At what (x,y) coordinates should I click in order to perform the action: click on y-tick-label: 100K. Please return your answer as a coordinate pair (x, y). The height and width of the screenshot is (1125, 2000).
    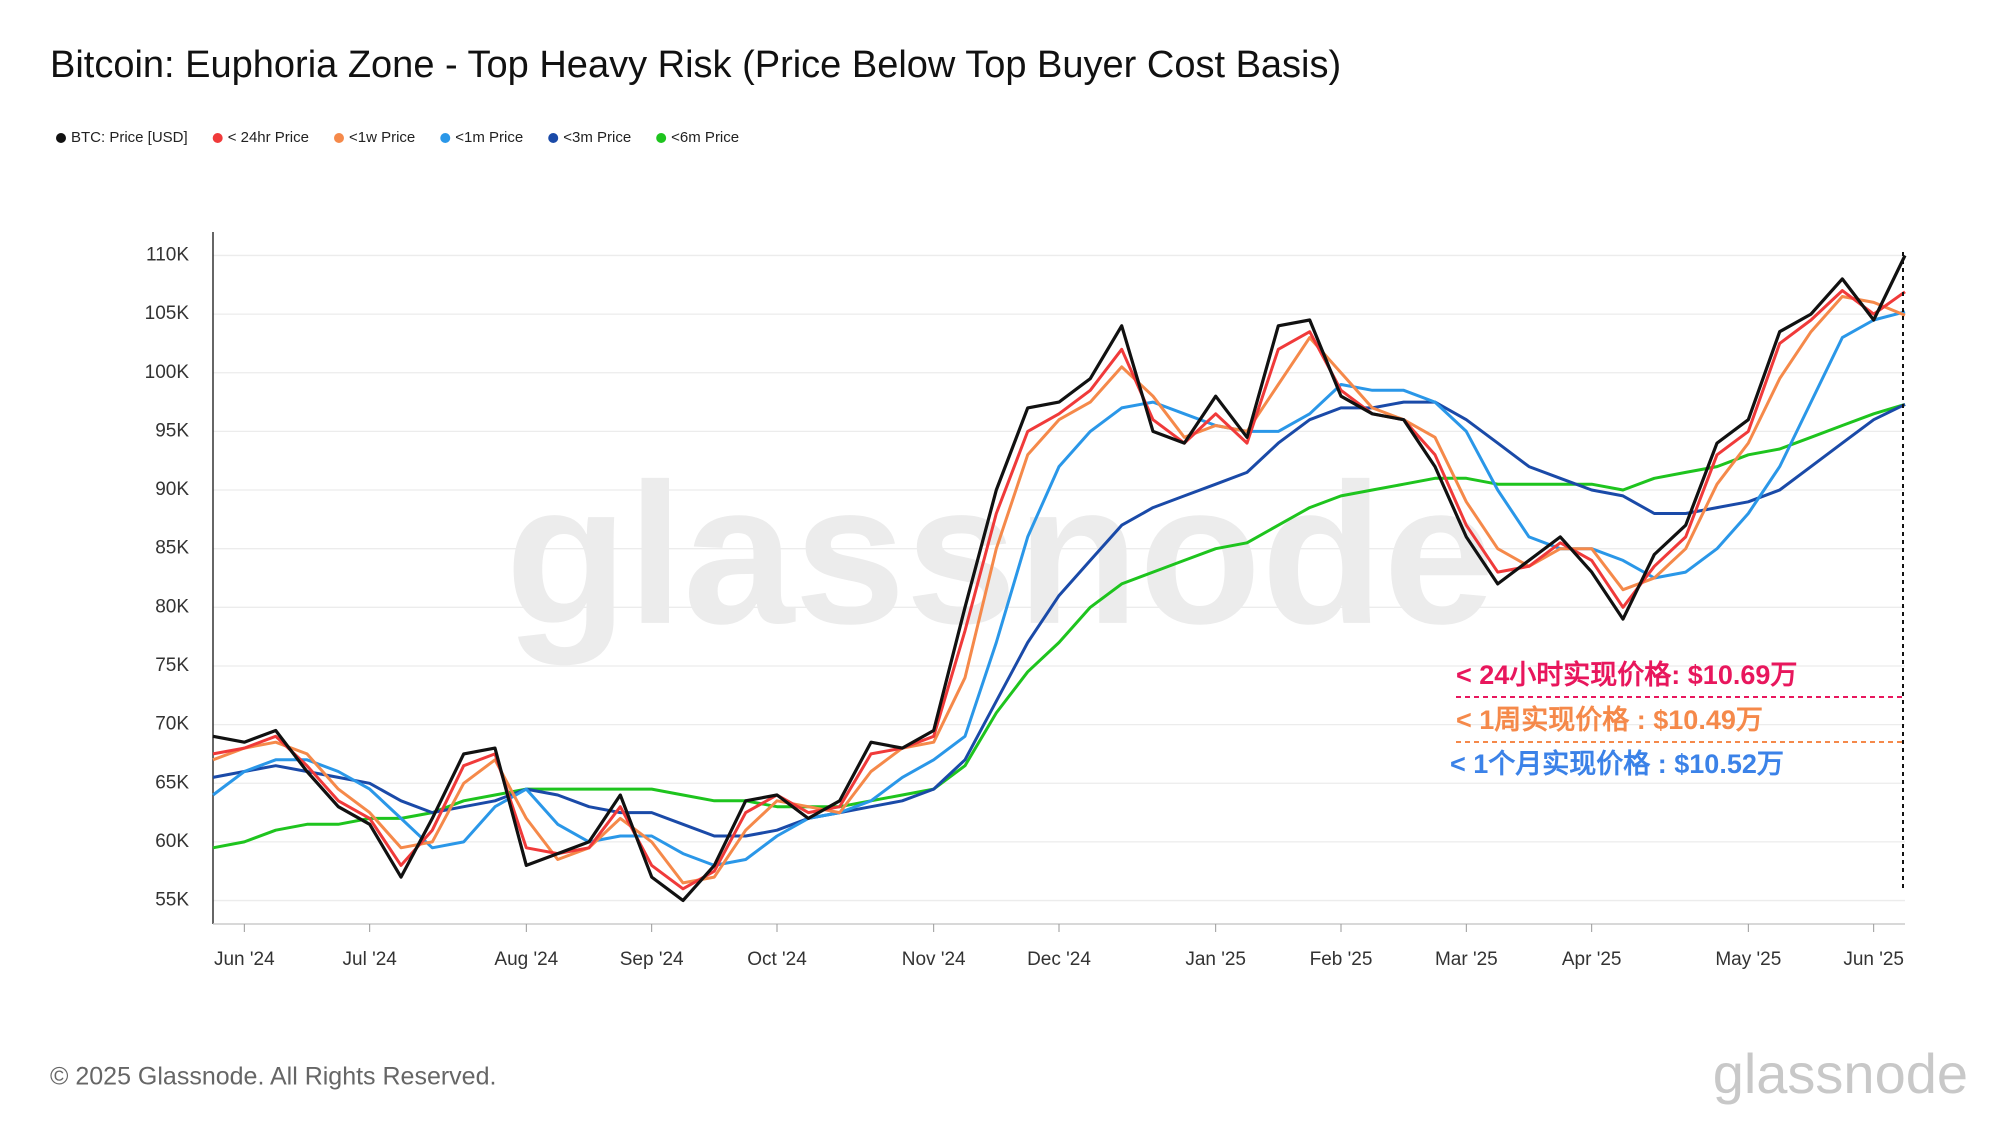
    Looking at the image, I should click on (167, 372).